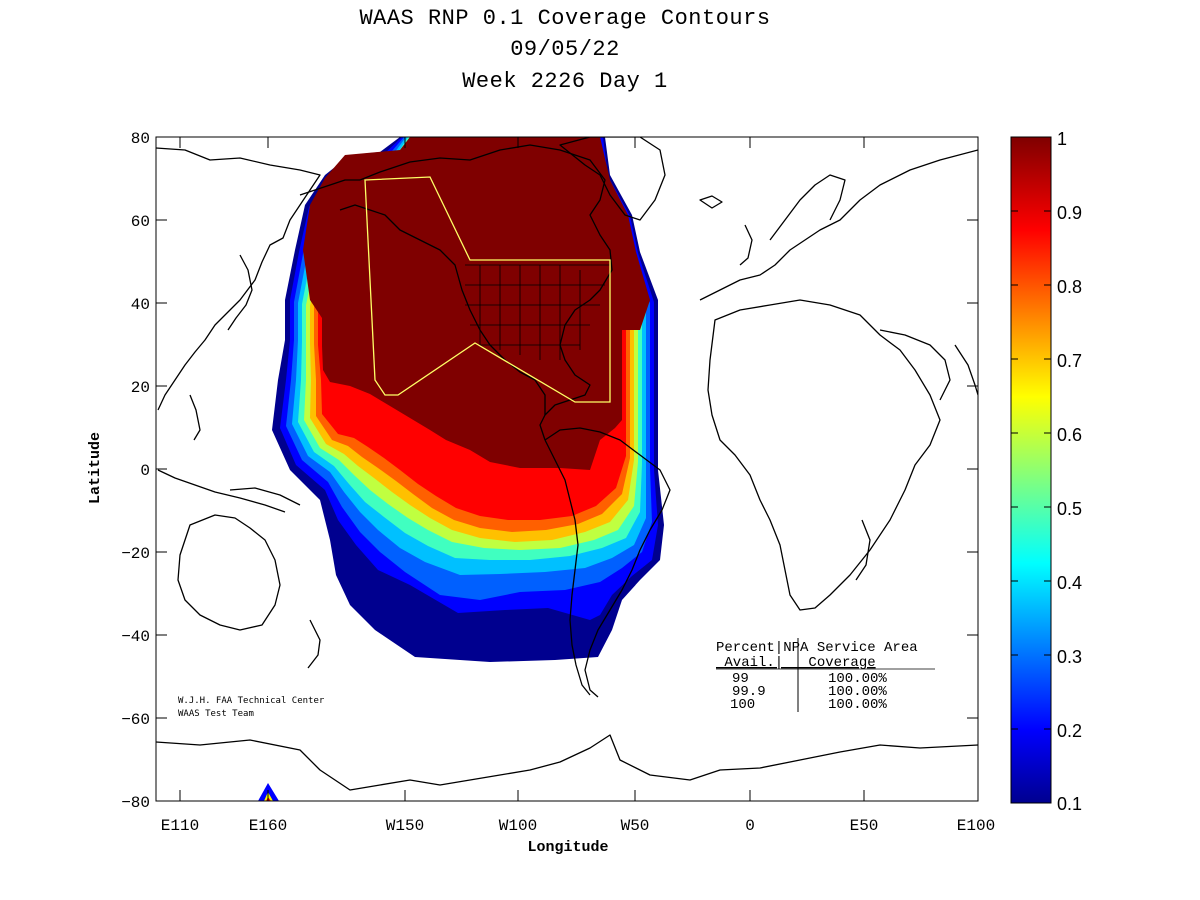 This screenshot has width=1200, height=900. What do you see at coordinates (1069, 804) in the screenshot?
I see `colorbar-tick-label: 0.1` at bounding box center [1069, 804].